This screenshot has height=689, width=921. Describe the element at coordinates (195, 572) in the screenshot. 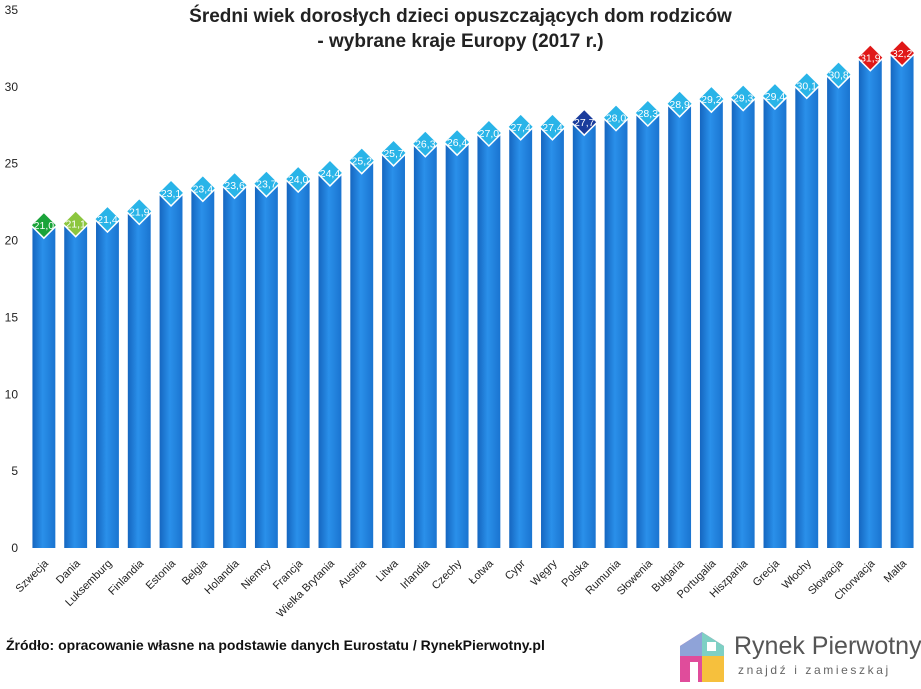

I see `x-tick-label: Belgia` at that location.